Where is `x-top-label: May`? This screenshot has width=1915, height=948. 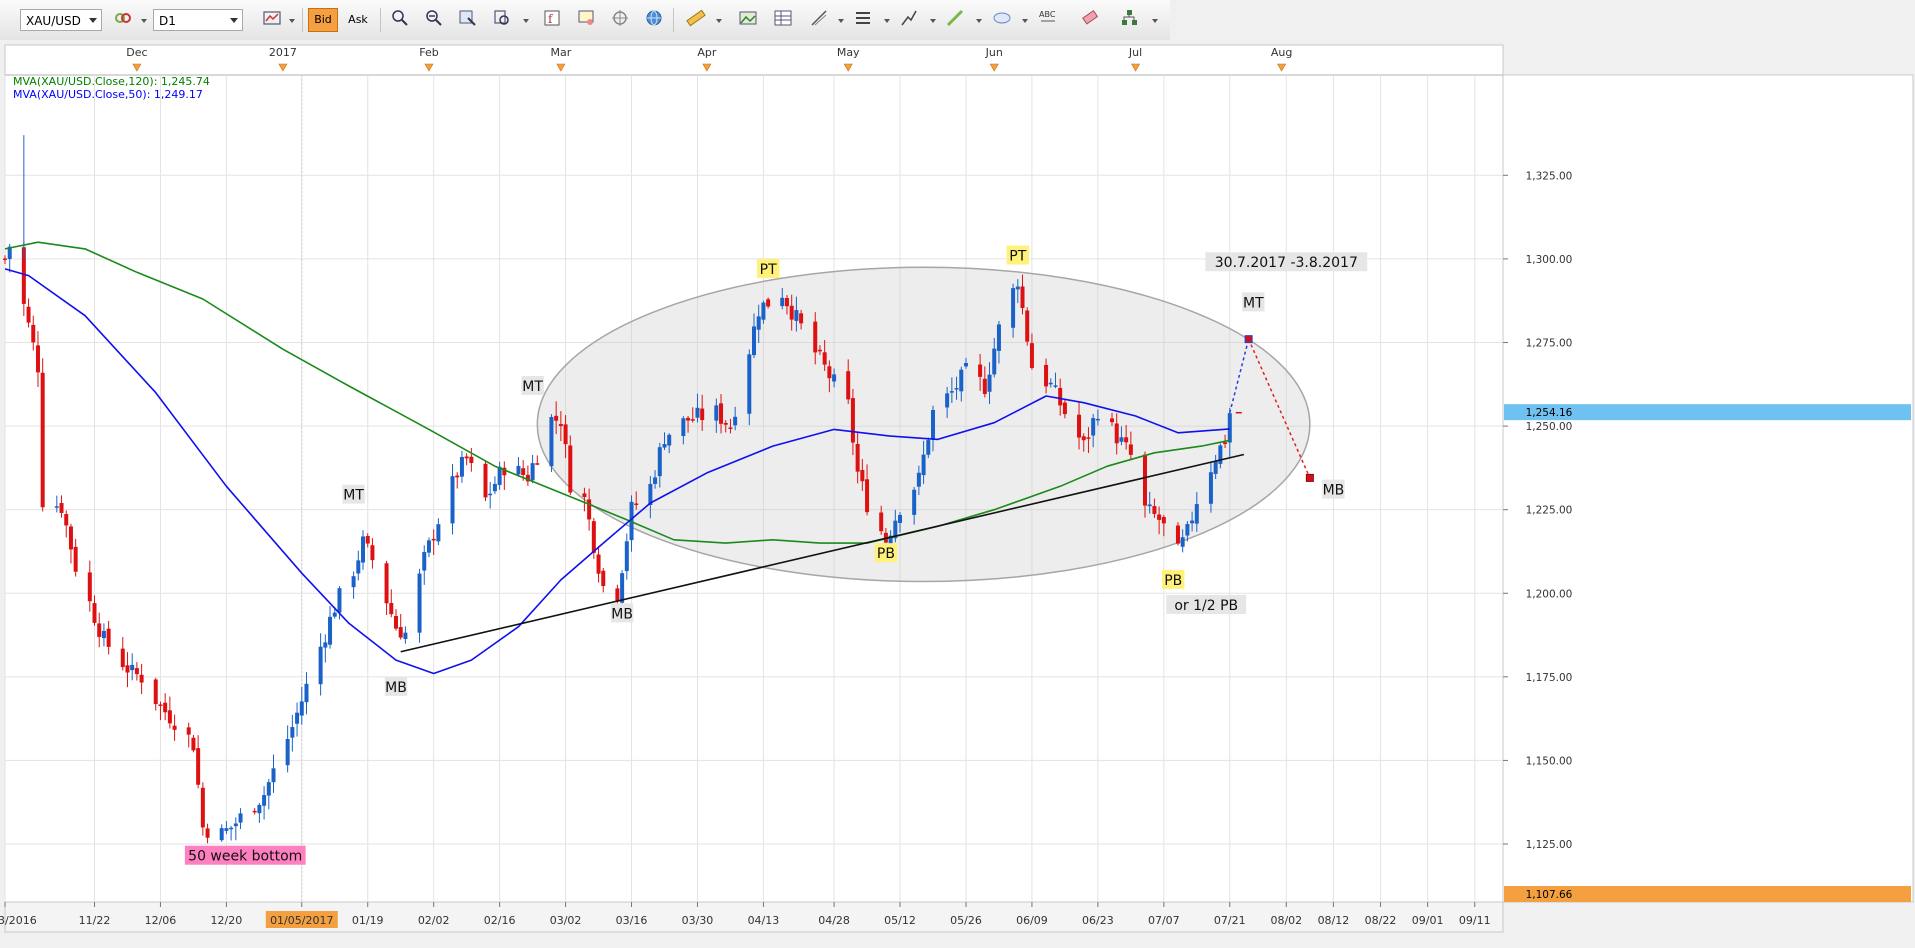
x-top-label: May is located at coordinates (848, 52).